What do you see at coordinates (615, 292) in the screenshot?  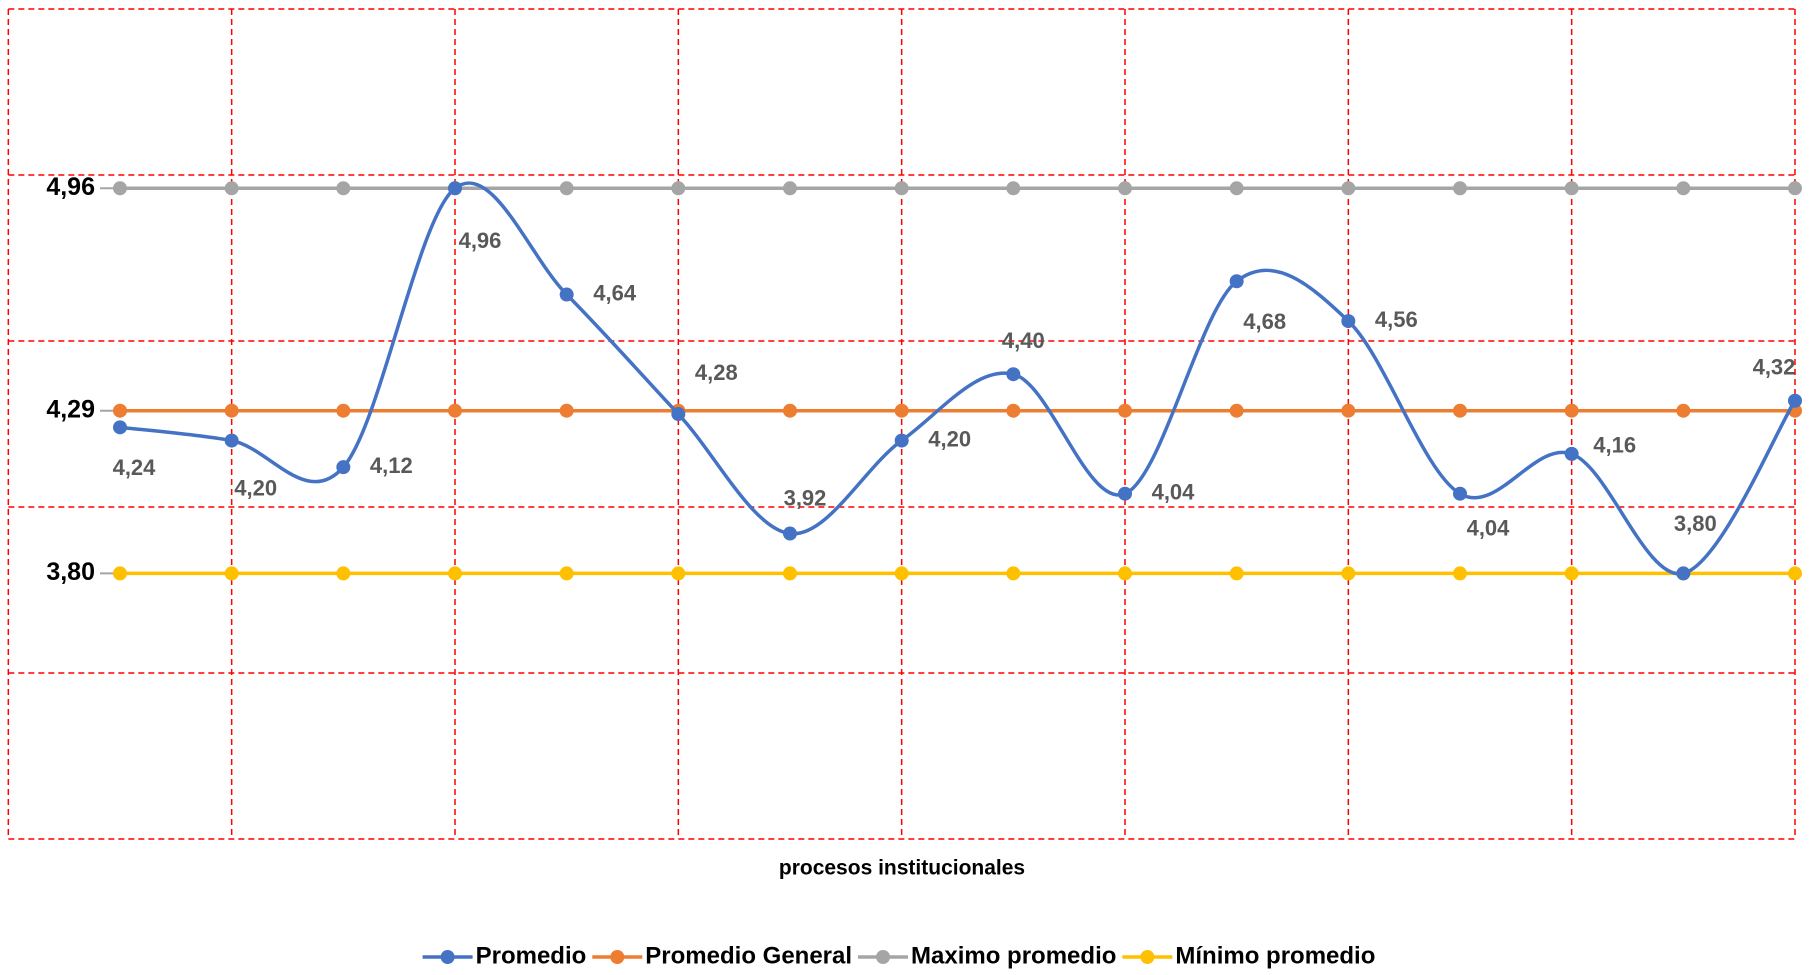 I see `data-label: 4,64` at bounding box center [615, 292].